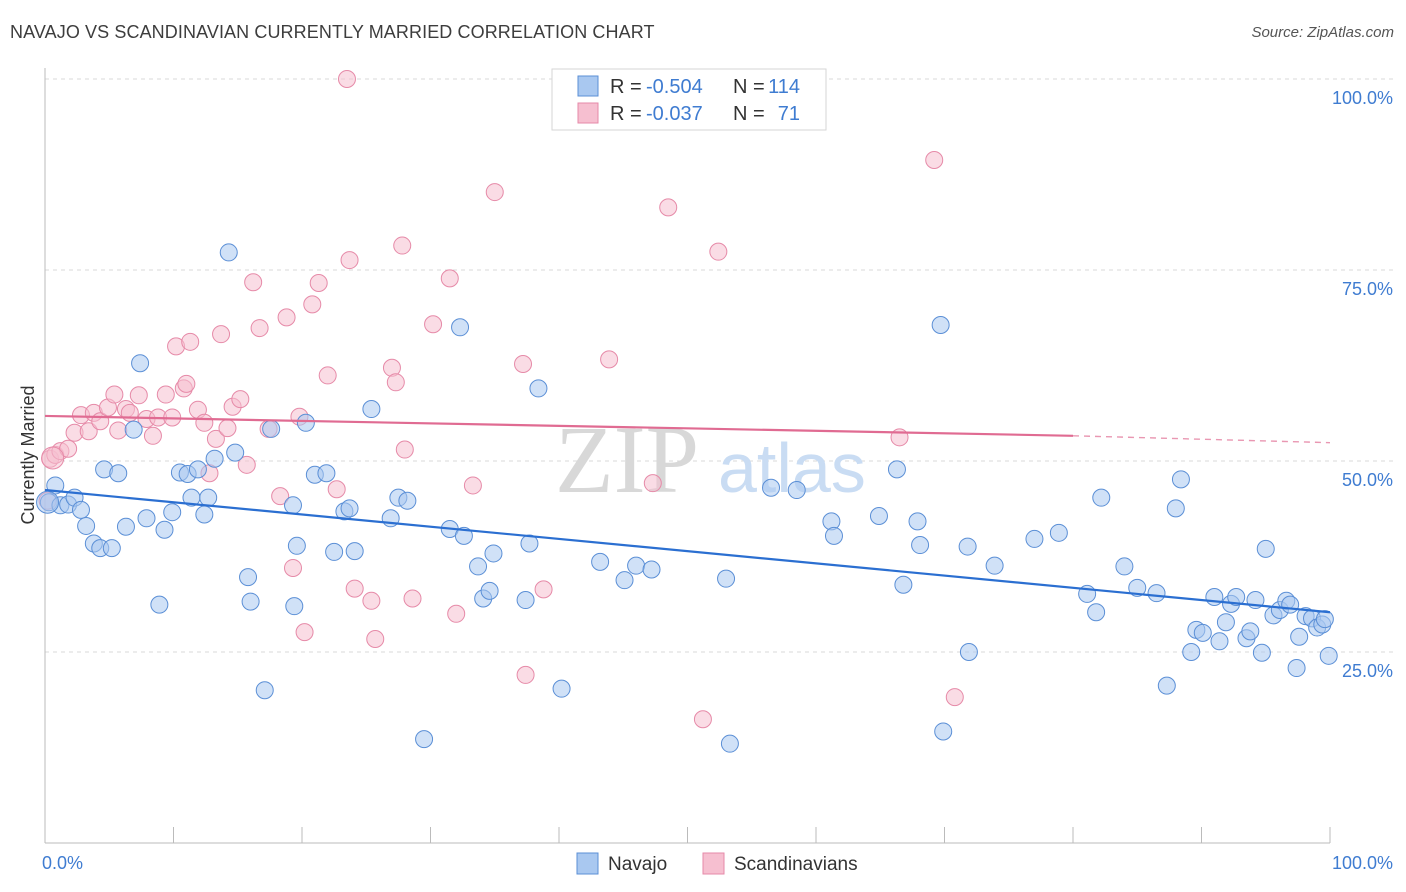 The width and height of the screenshot is (1406, 892). I want to click on y-tick-label: 100.0%, so click(1362, 98).